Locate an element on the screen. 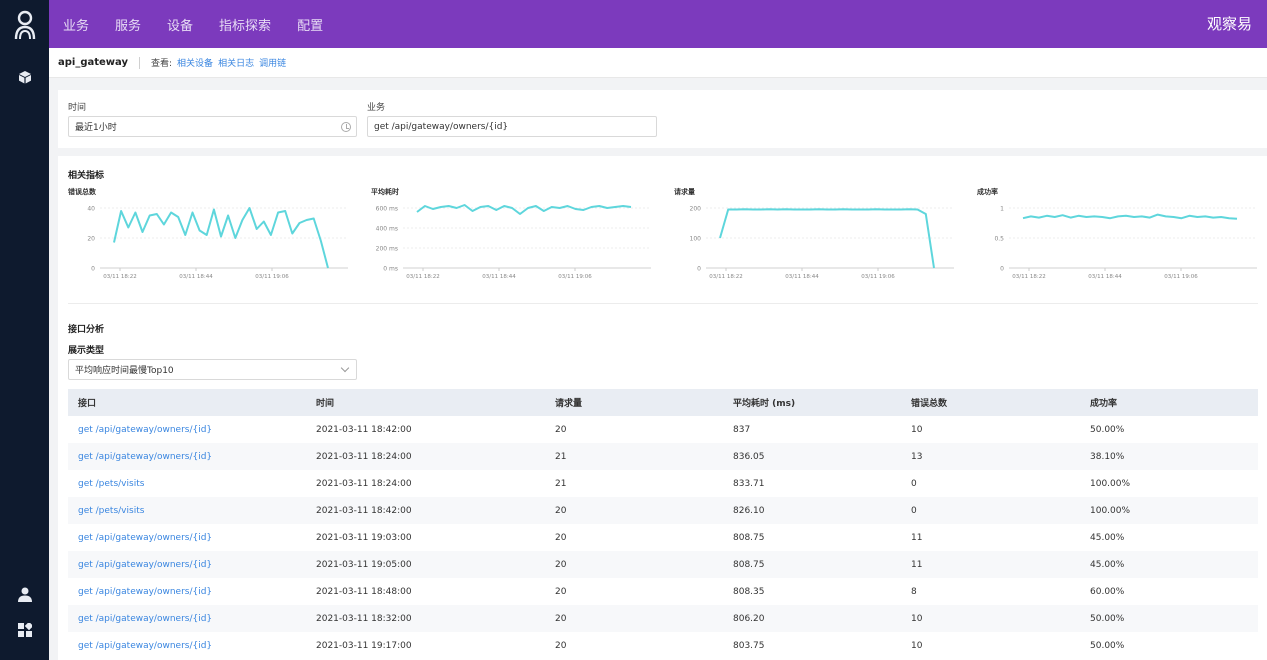 This screenshot has height=660, width=1267. time-range-picker: 最近1小时 is located at coordinates (212, 126).